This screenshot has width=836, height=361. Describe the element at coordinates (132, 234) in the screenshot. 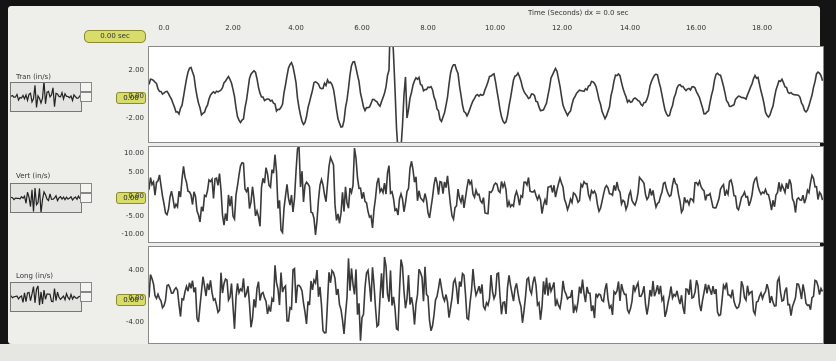

I see `y-tick-vert: -10.00` at that location.